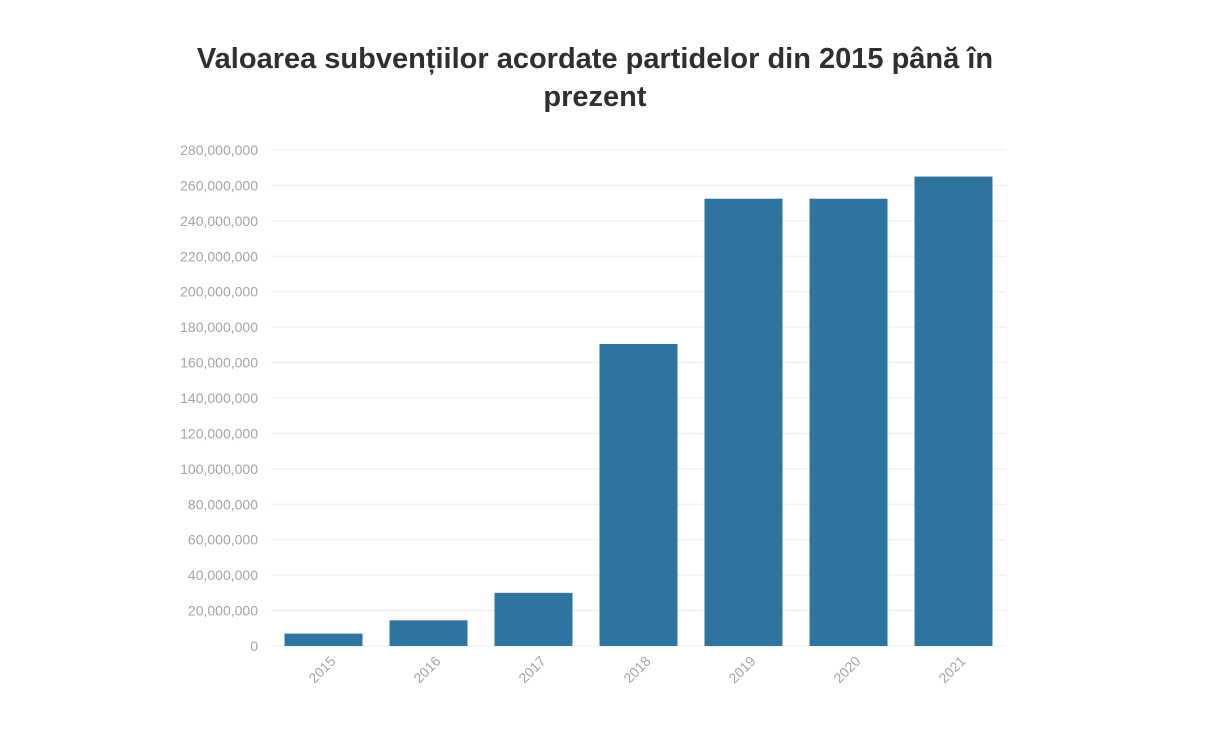 The image size is (1208, 750). Describe the element at coordinates (321, 669) in the screenshot. I see `x-tick-label: 2015` at that location.